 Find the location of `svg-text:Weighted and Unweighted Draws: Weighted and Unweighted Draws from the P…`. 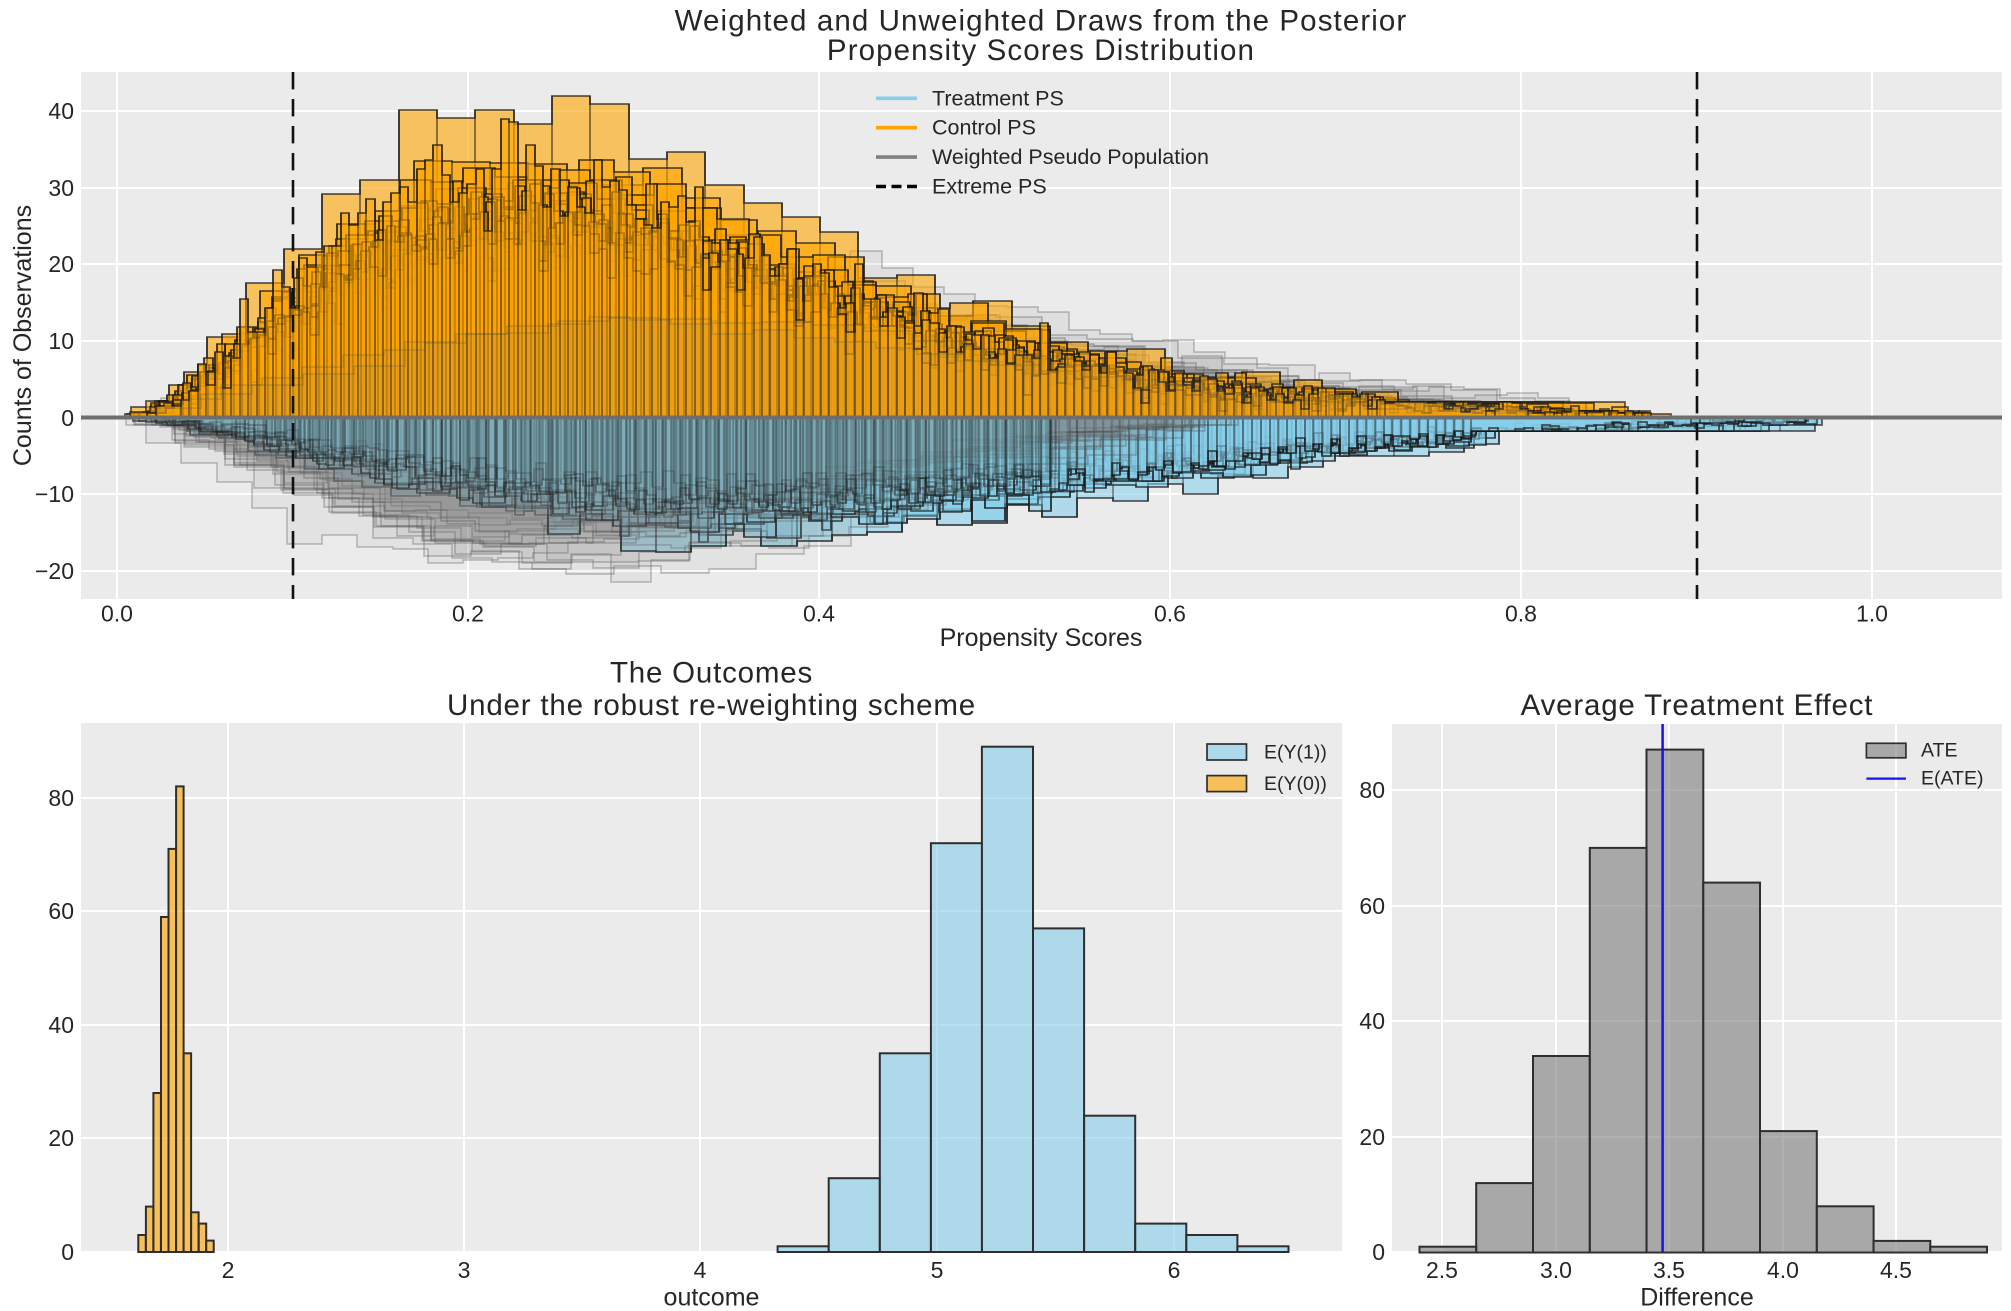

svg-text:Weighted and Unweighted Draws: Weighted and Unweighted Draws from the P… is located at coordinates (1041, 21).